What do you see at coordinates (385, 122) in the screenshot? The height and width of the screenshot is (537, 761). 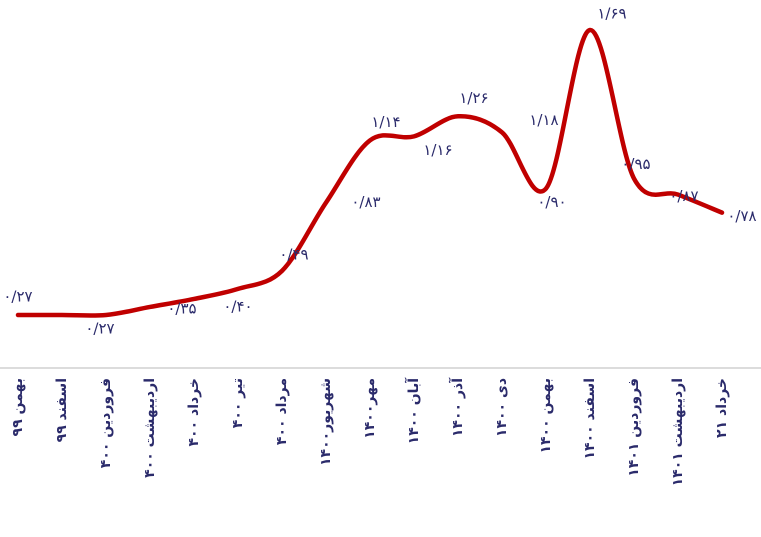 I see `data-label: ۱/۱۴` at bounding box center [385, 122].